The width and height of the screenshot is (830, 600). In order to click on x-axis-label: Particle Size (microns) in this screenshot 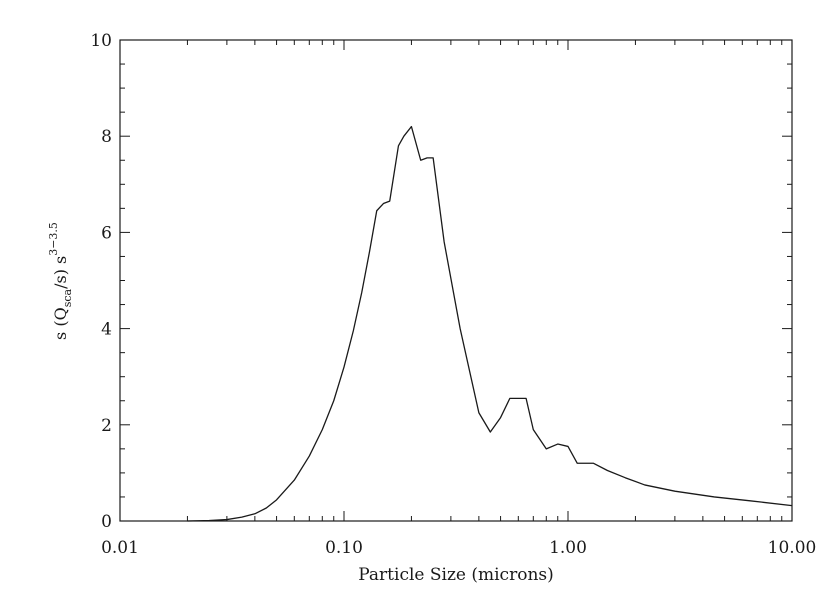, I will do `click(456, 575)`.